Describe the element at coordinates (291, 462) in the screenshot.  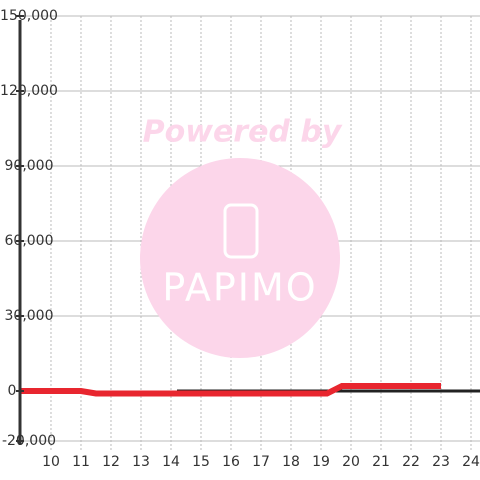
I see `x-tick-label: 18` at that location.